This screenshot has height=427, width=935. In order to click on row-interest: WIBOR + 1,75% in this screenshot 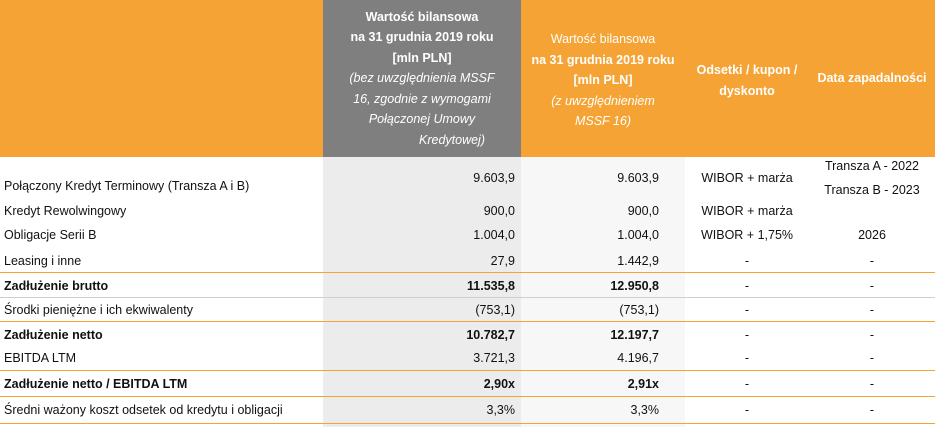, I will do `click(747, 235)`.